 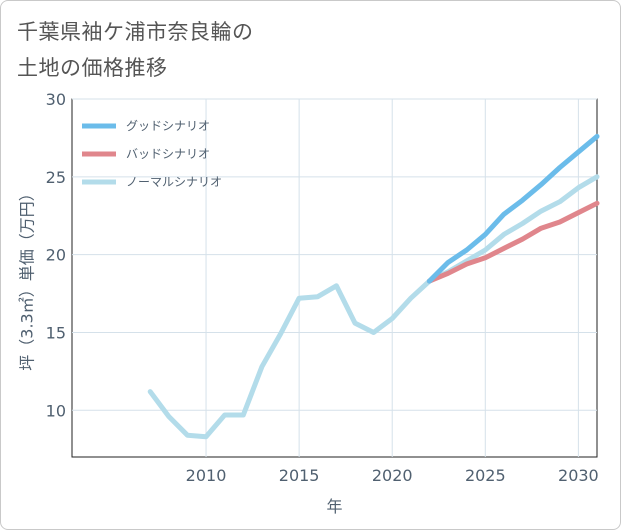 I want to click on chart-title-line-1: 千葉県袖ケ浦市奈良輪の, so click(x=135, y=32).